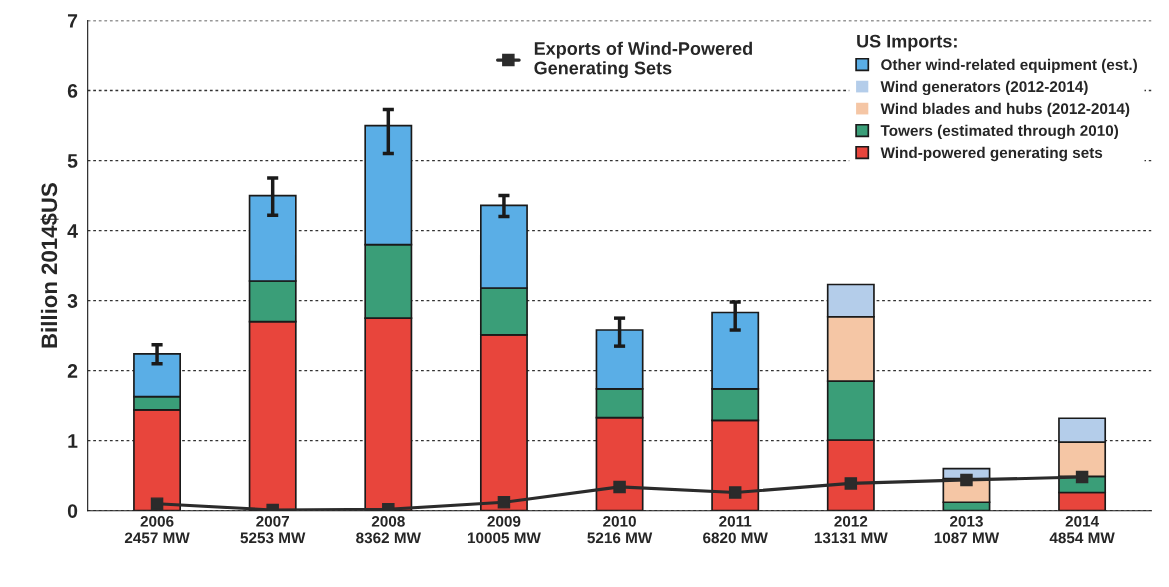  Describe the element at coordinates (273, 529) in the screenshot. I see `x-tick-label: 2007 5253 MW` at that location.